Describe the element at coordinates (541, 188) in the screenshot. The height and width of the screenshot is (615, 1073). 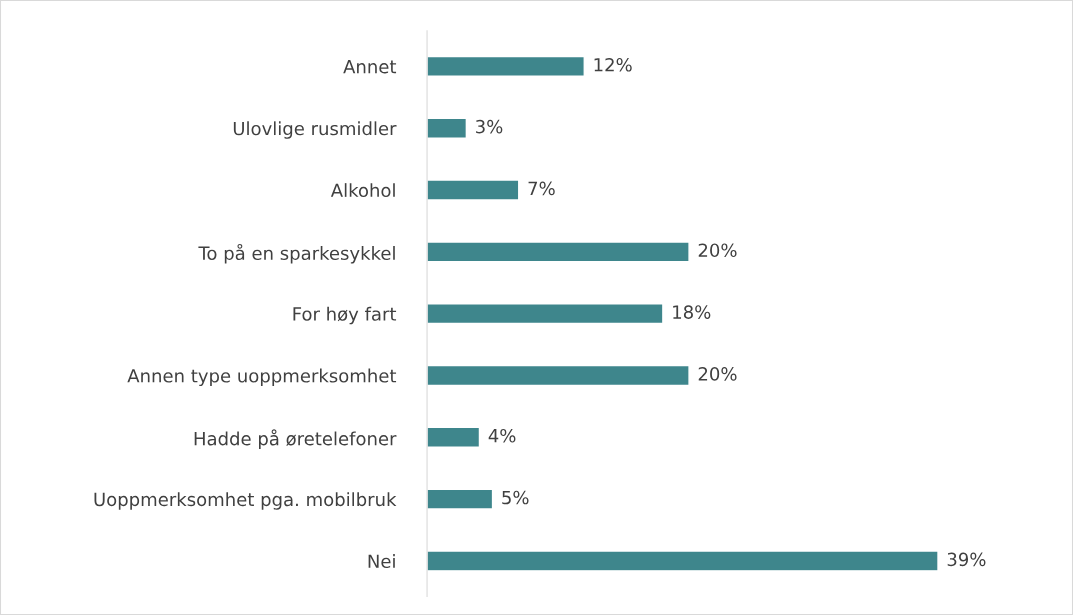
I see `data-label: 7%` at that location.